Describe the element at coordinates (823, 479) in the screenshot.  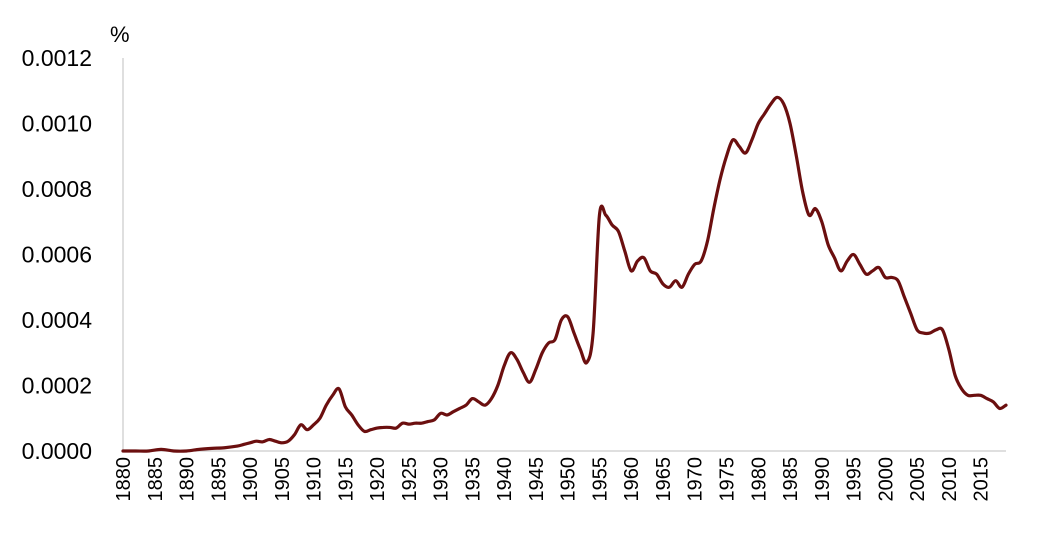
I see `x-tick-label: 1990` at that location.